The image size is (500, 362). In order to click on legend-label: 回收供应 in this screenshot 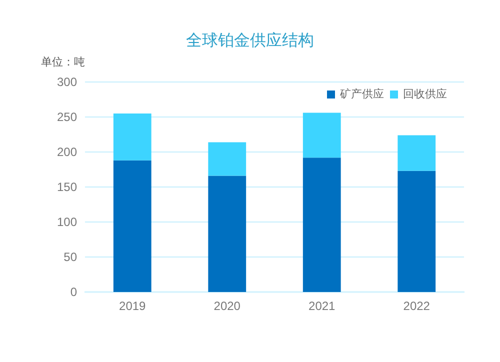, I will do `click(425, 94)`.